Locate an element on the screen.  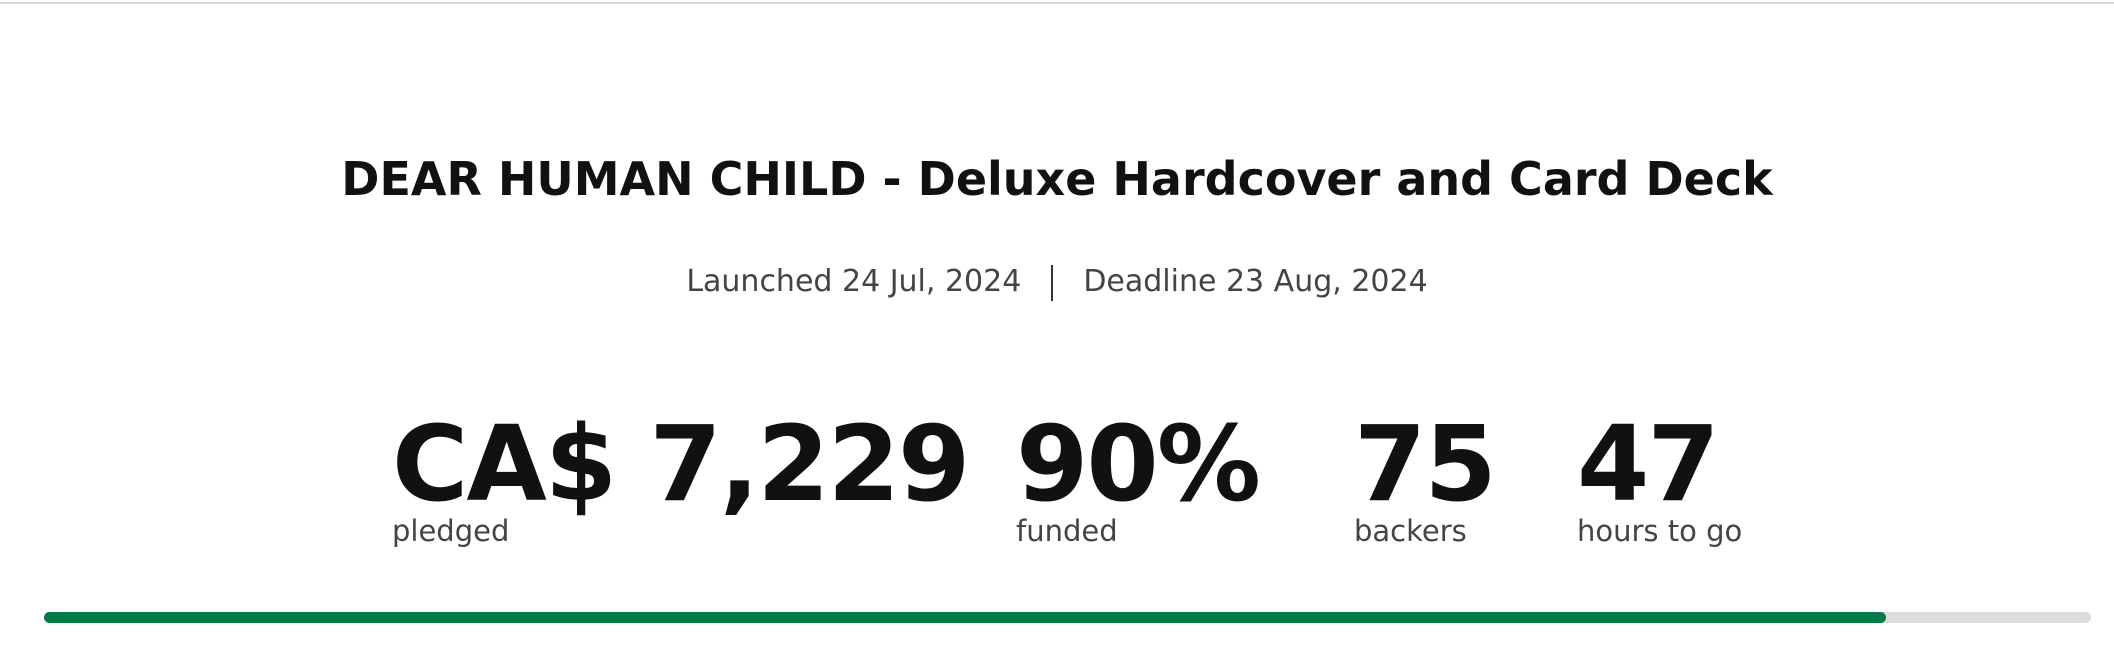
launched-date: Launched 24 Jul, 2024 is located at coordinates (854, 281).